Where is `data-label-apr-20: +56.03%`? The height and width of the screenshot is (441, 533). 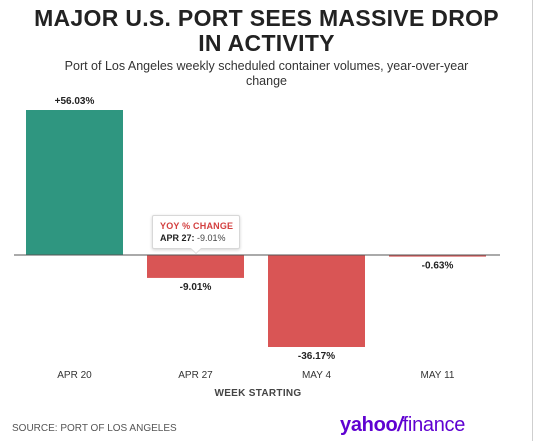
data-label-apr-20: +56.03% is located at coordinates (75, 101).